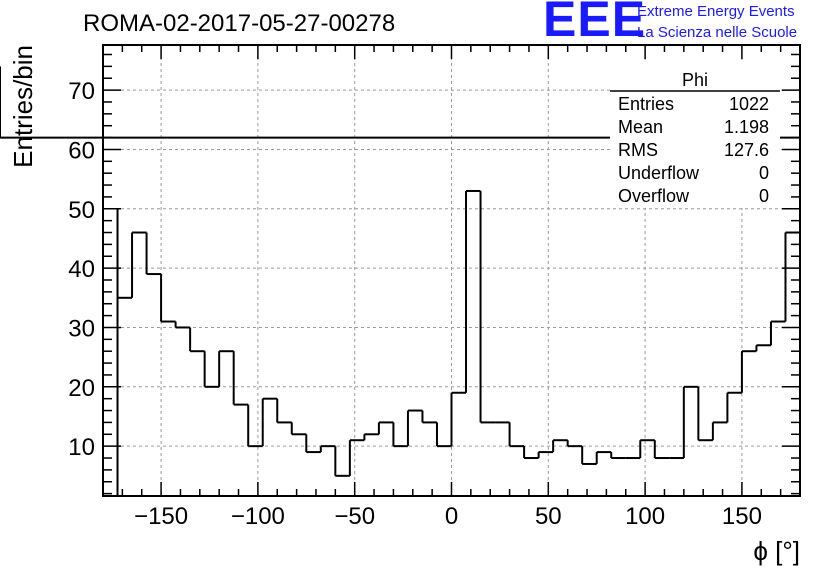  Describe the element at coordinates (746, 127) in the screenshot. I see `stats-value: 1.198` at that location.